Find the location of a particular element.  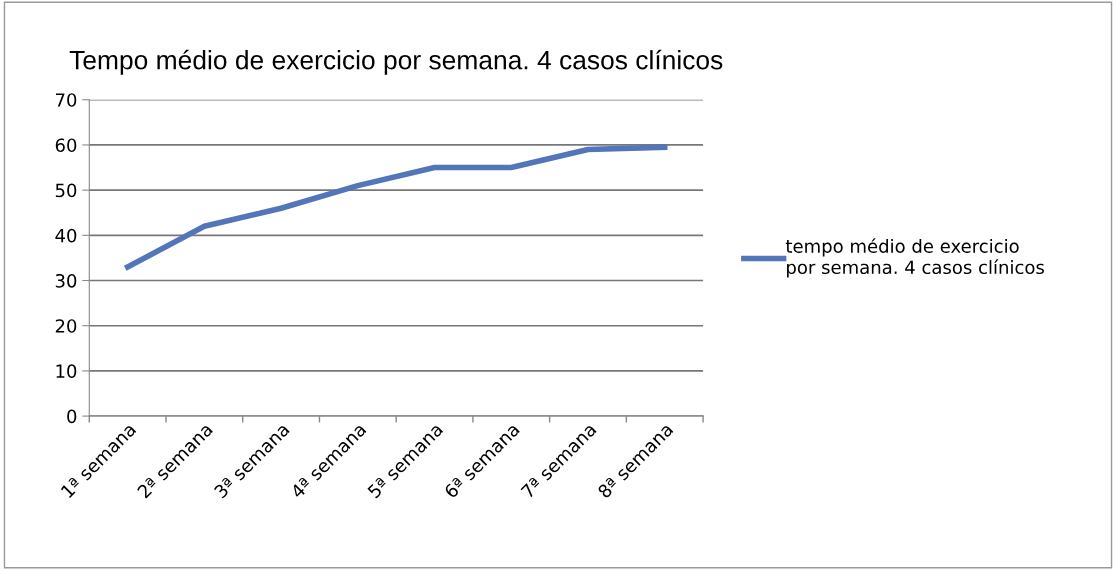

y-tick-label: 60 is located at coordinates (66, 145).